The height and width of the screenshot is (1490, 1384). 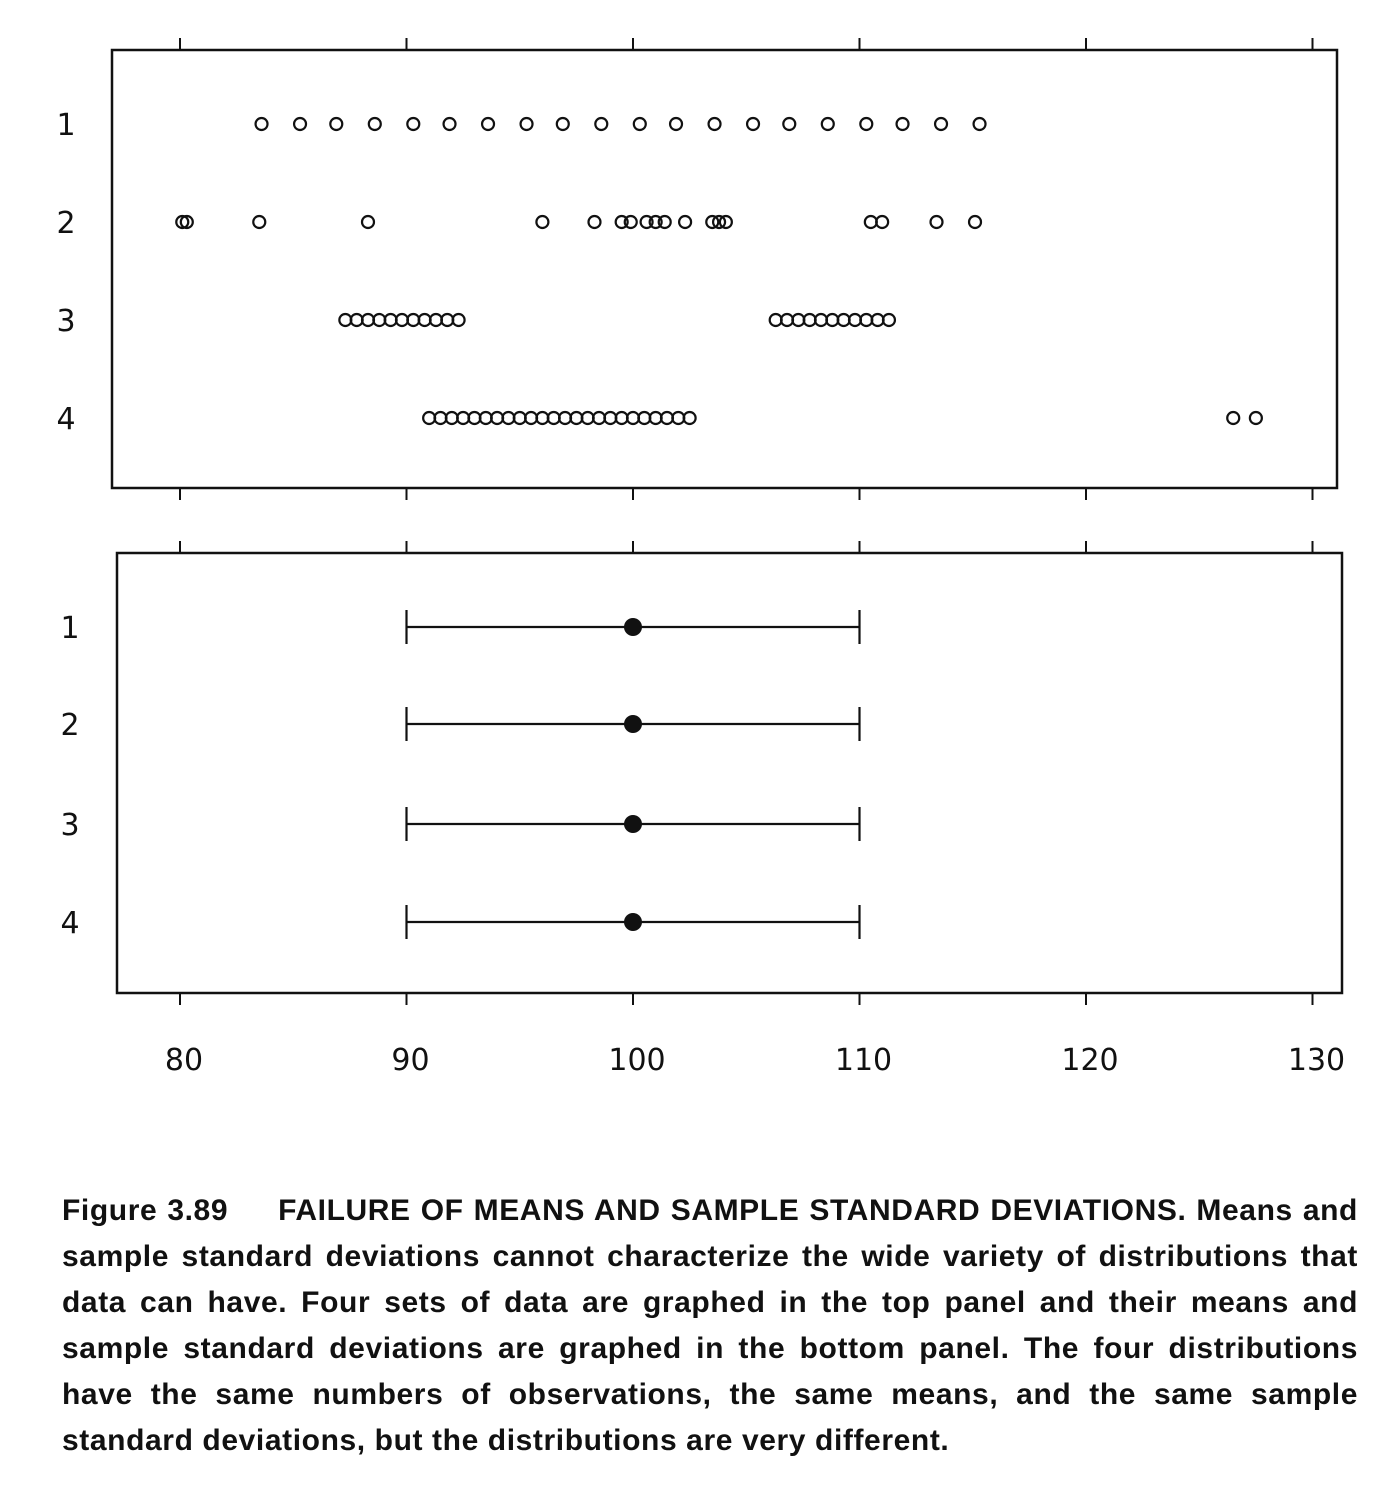 What do you see at coordinates (145, 1210) in the screenshot?
I see `caption-label: Figure 3.89` at bounding box center [145, 1210].